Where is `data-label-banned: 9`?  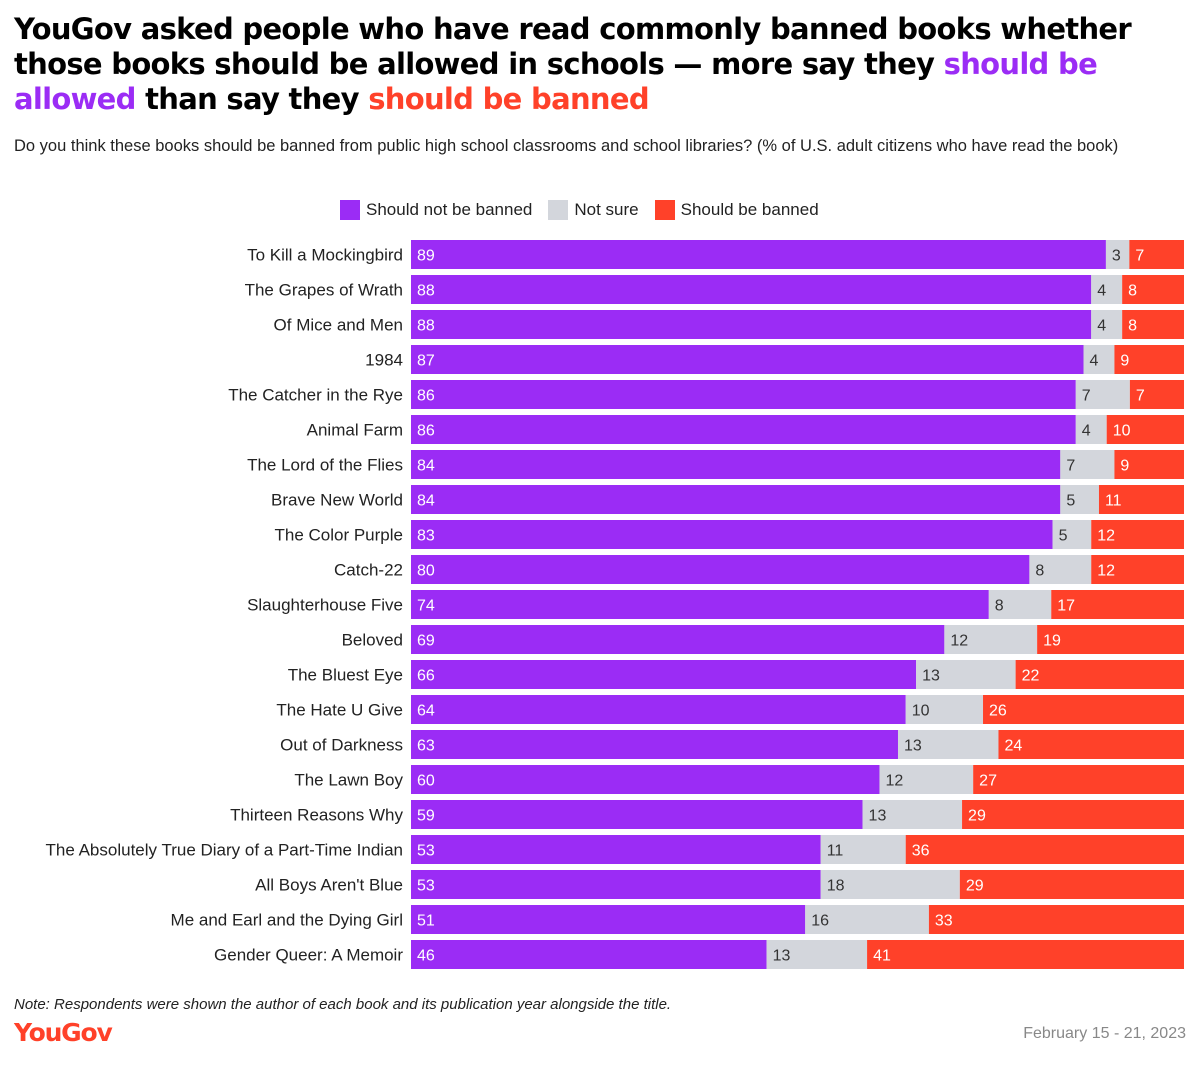 data-label-banned: 9 is located at coordinates (1124, 361).